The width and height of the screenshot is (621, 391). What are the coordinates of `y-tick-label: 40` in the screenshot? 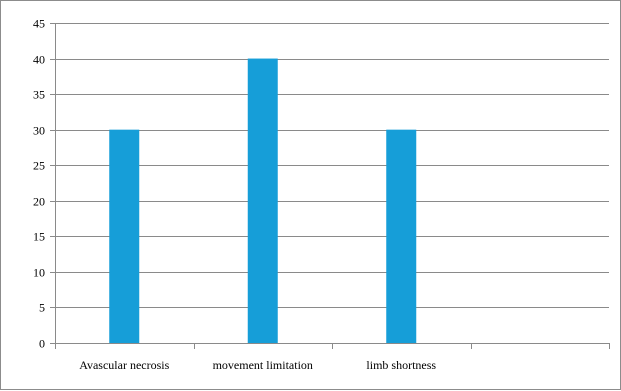 It's located at (39, 60).